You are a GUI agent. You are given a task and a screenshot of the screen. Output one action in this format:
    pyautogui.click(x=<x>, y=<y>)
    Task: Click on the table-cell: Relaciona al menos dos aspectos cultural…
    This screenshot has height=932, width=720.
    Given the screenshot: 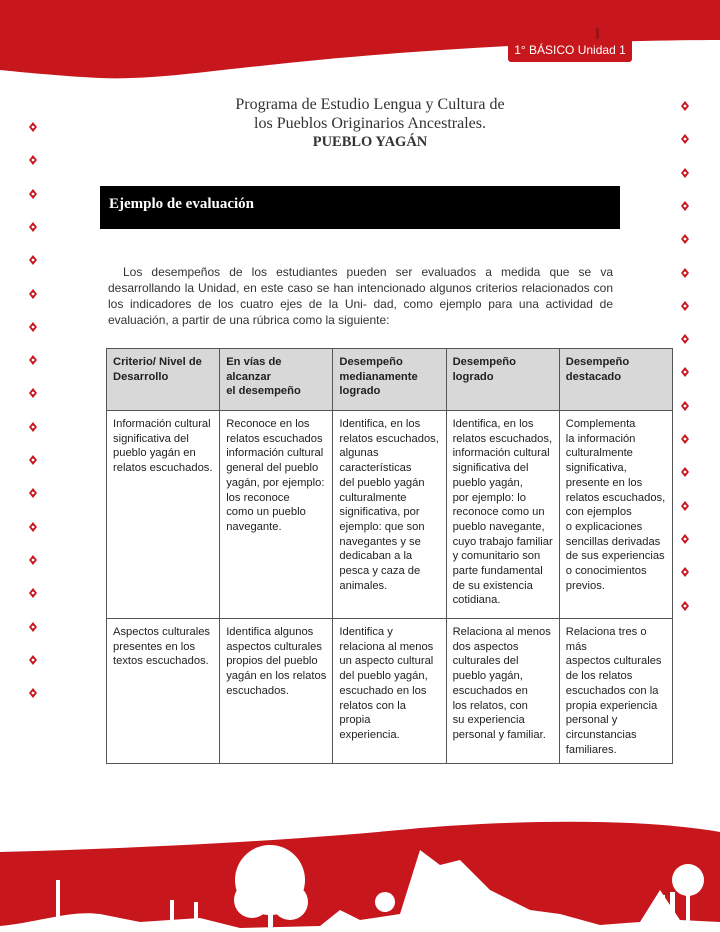 What is the action you would take?
    pyautogui.click(x=502, y=691)
    